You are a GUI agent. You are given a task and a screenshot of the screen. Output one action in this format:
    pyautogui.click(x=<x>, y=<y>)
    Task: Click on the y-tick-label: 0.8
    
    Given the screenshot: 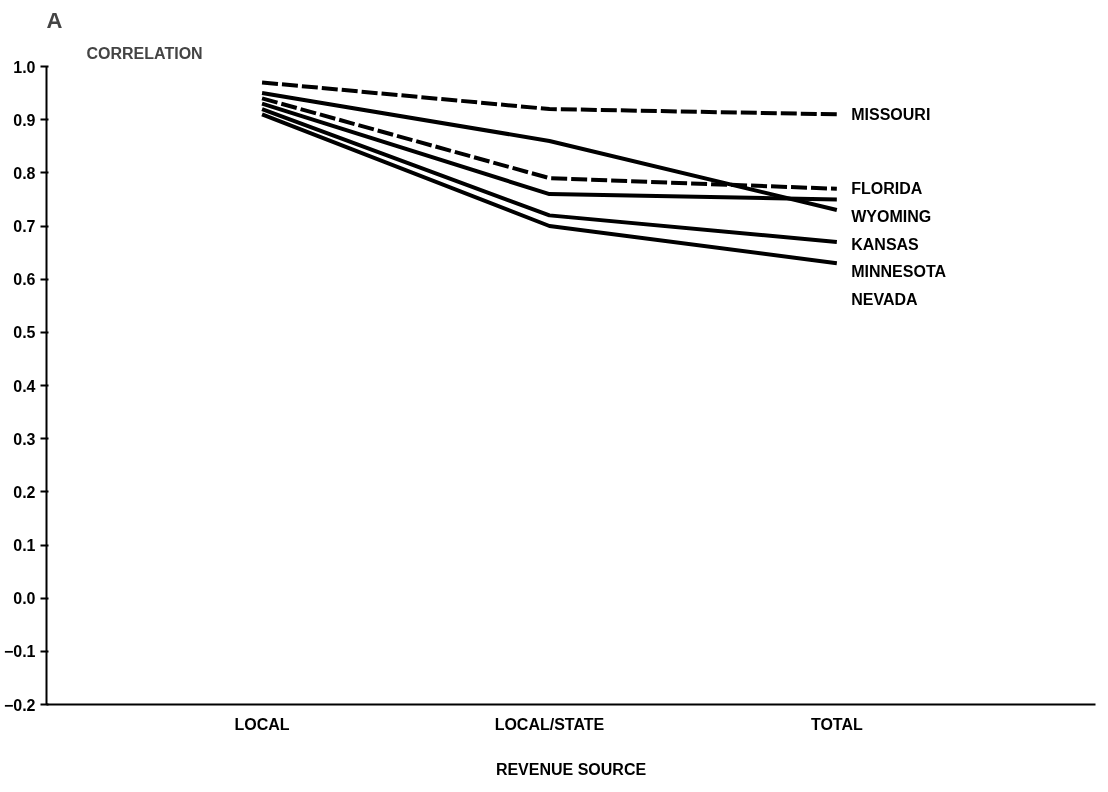 What is the action you would take?
    pyautogui.click(x=24, y=173)
    